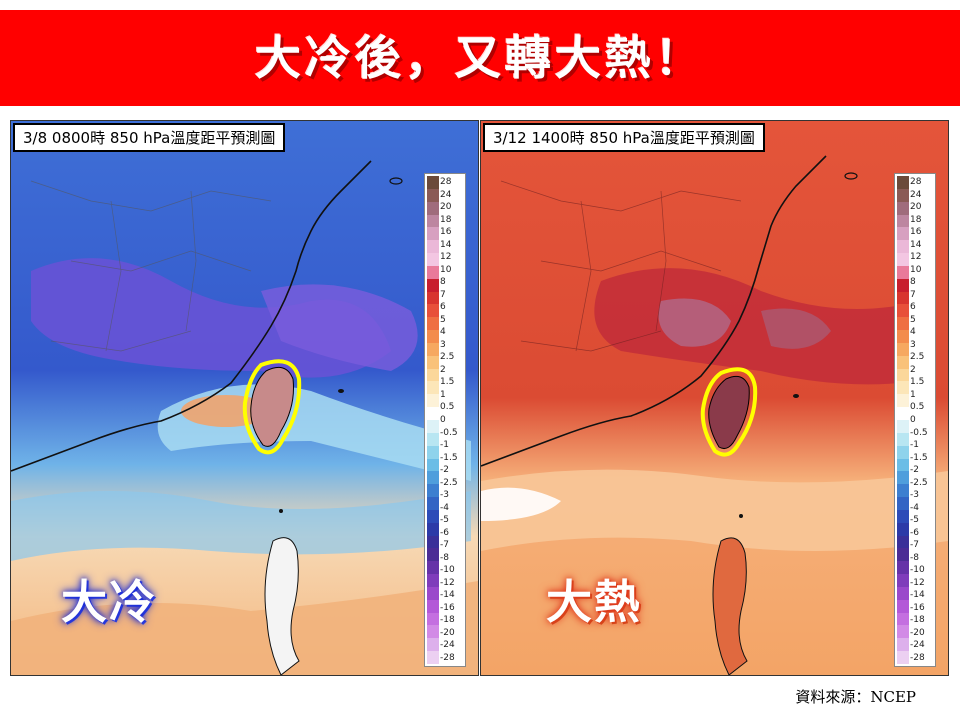 The image size is (960, 720). I want to click on colorbar-tick-label: -20, so click(447, 632).